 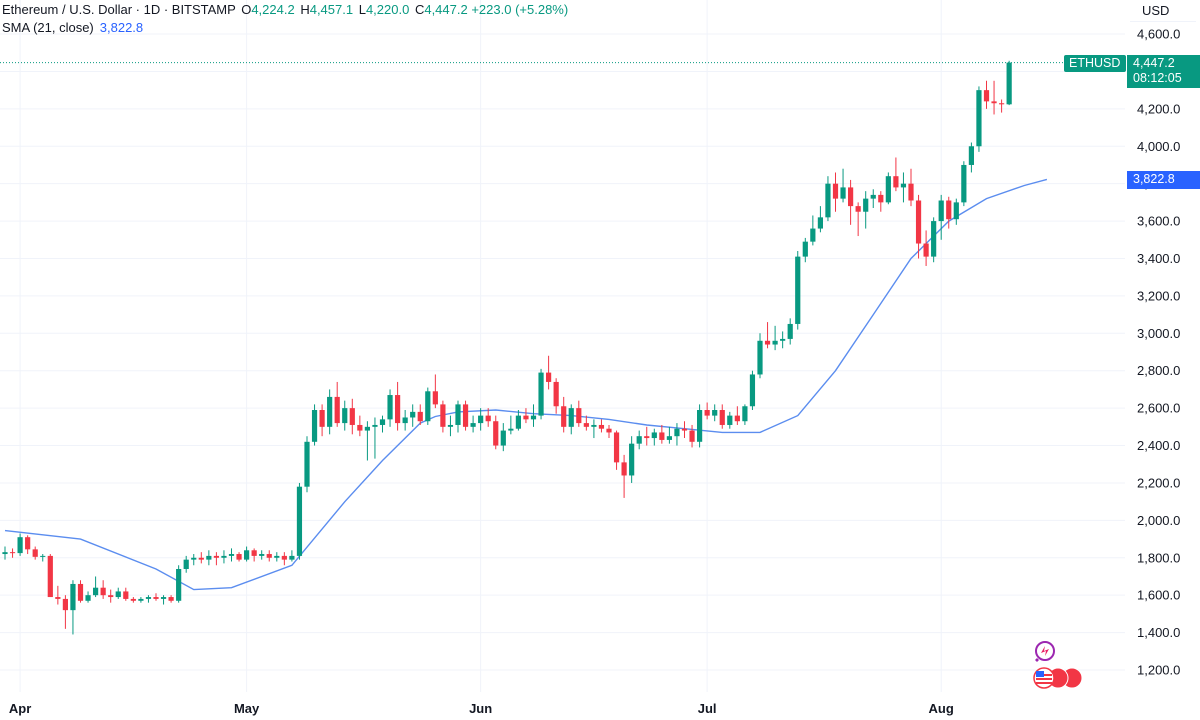 I want to click on y-tick-label: 2,800.0, so click(x=1158, y=370).